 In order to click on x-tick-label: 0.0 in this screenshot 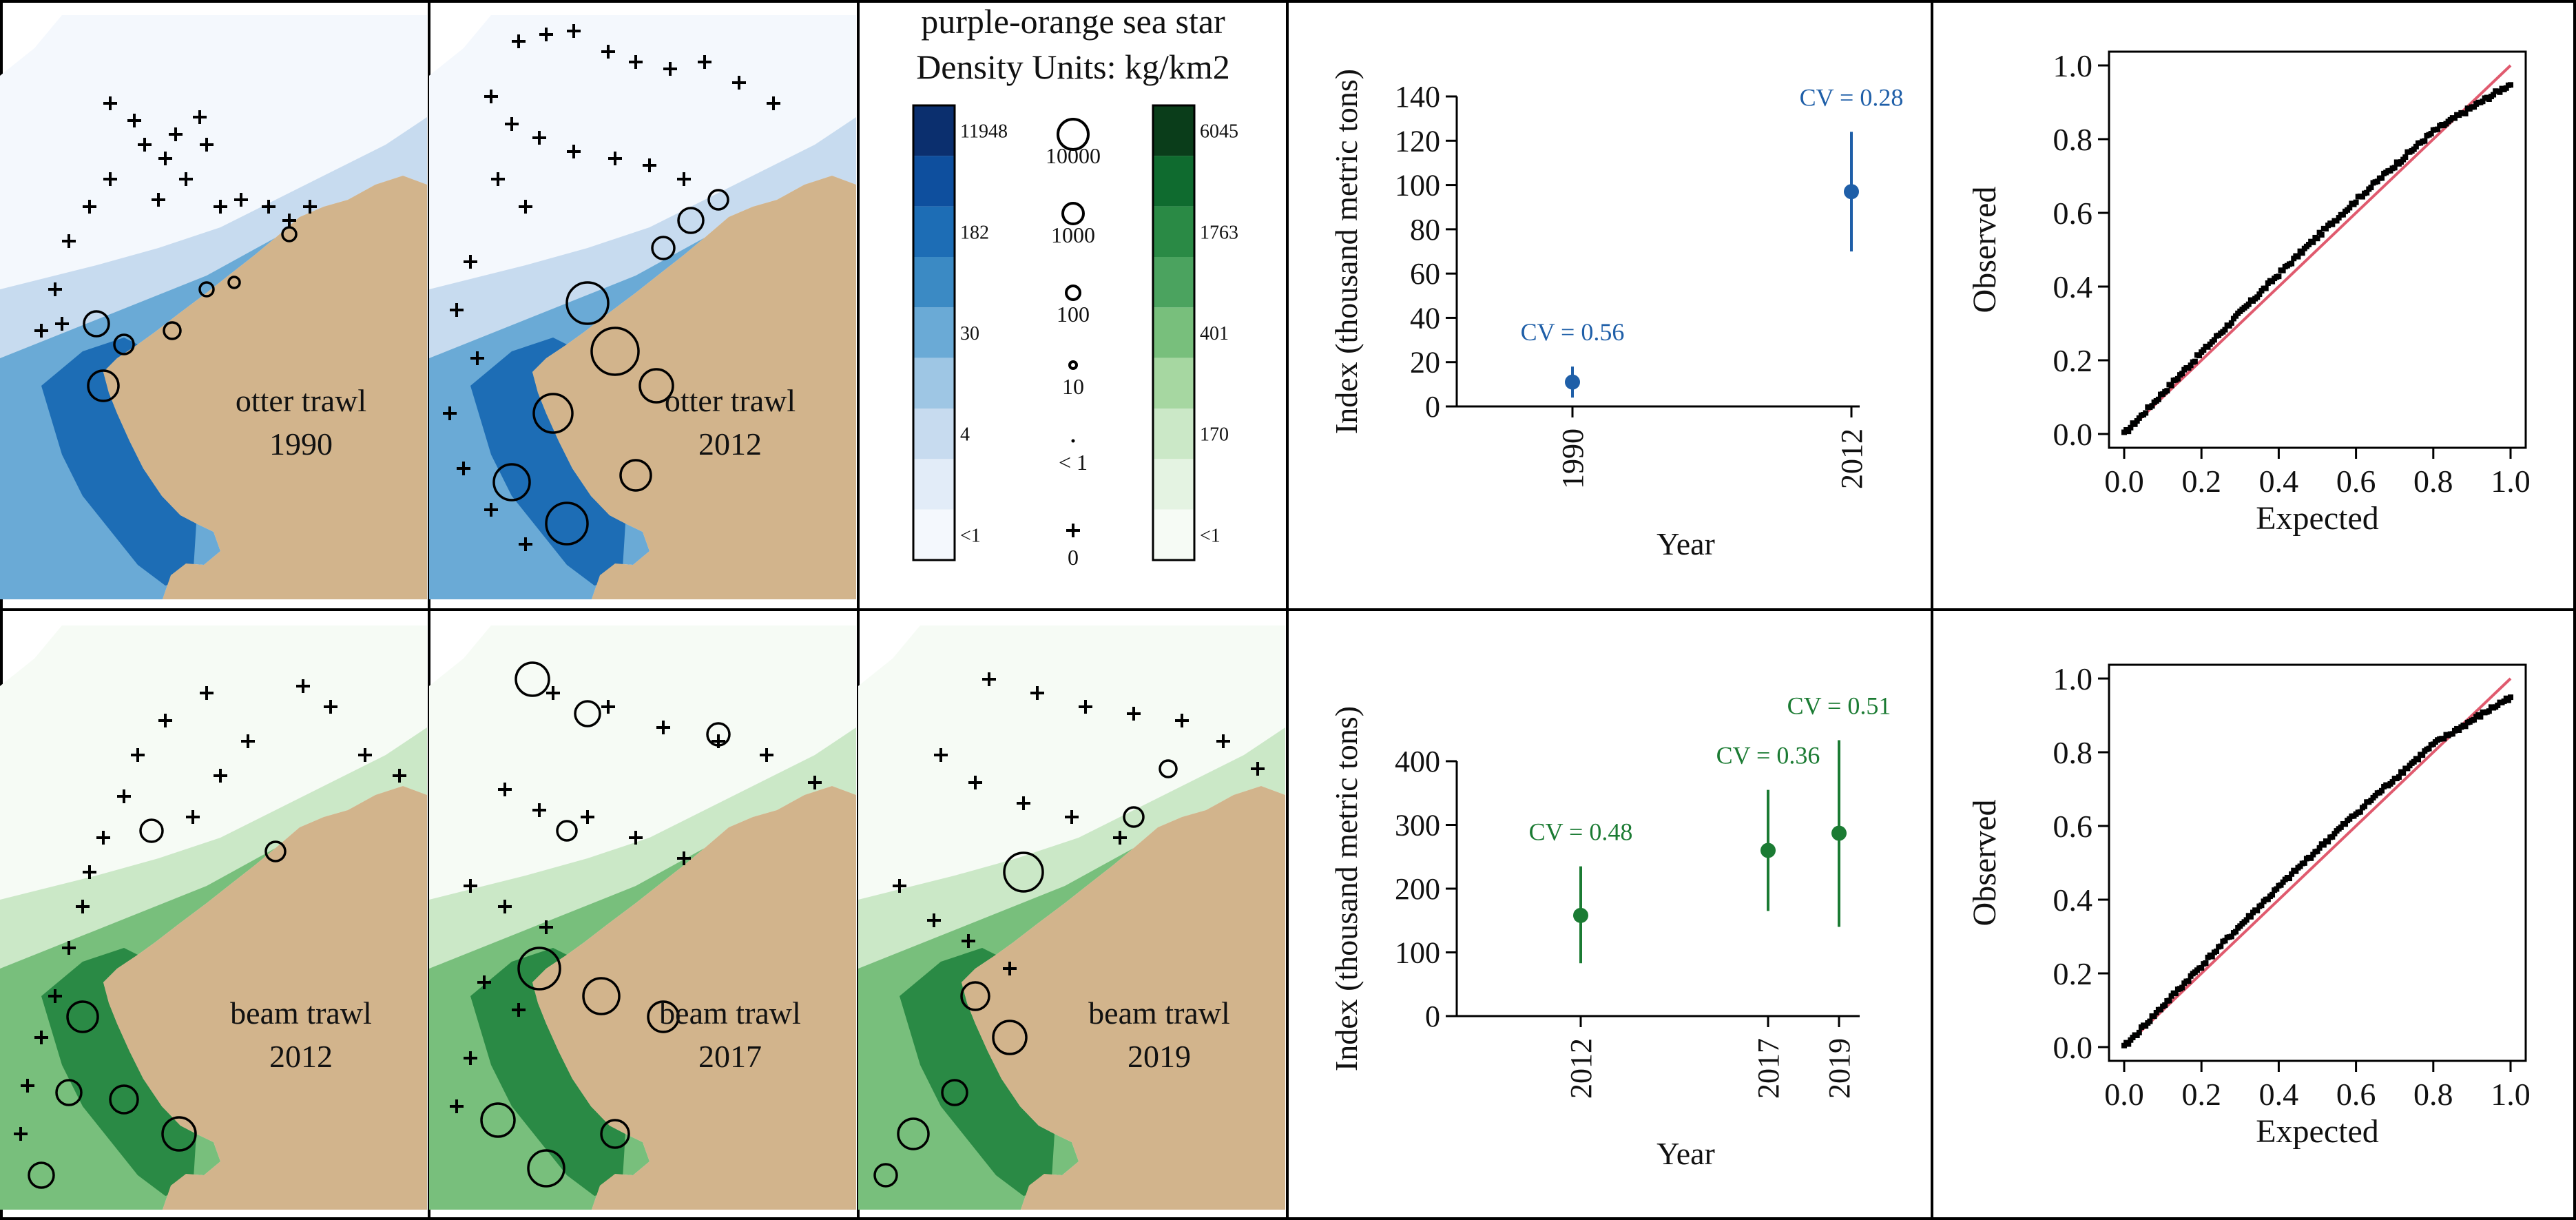, I will do `click(2124, 1094)`.